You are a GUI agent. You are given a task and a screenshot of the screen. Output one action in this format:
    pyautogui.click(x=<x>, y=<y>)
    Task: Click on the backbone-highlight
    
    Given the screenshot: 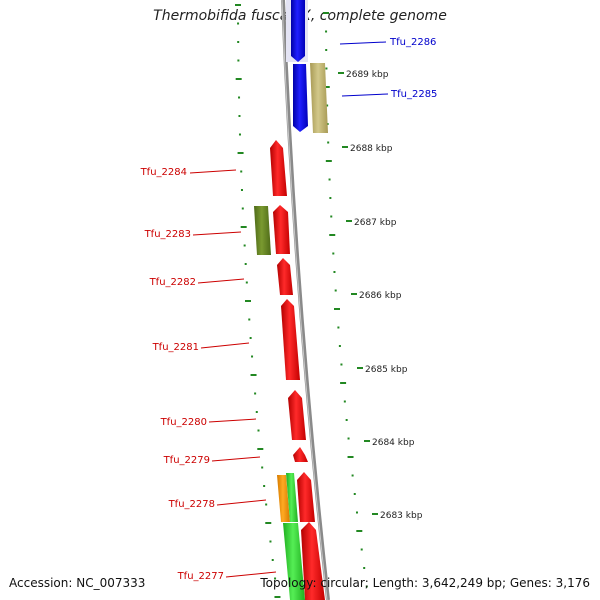 What is the action you would take?
    pyautogui.click(x=304, y=300)
    